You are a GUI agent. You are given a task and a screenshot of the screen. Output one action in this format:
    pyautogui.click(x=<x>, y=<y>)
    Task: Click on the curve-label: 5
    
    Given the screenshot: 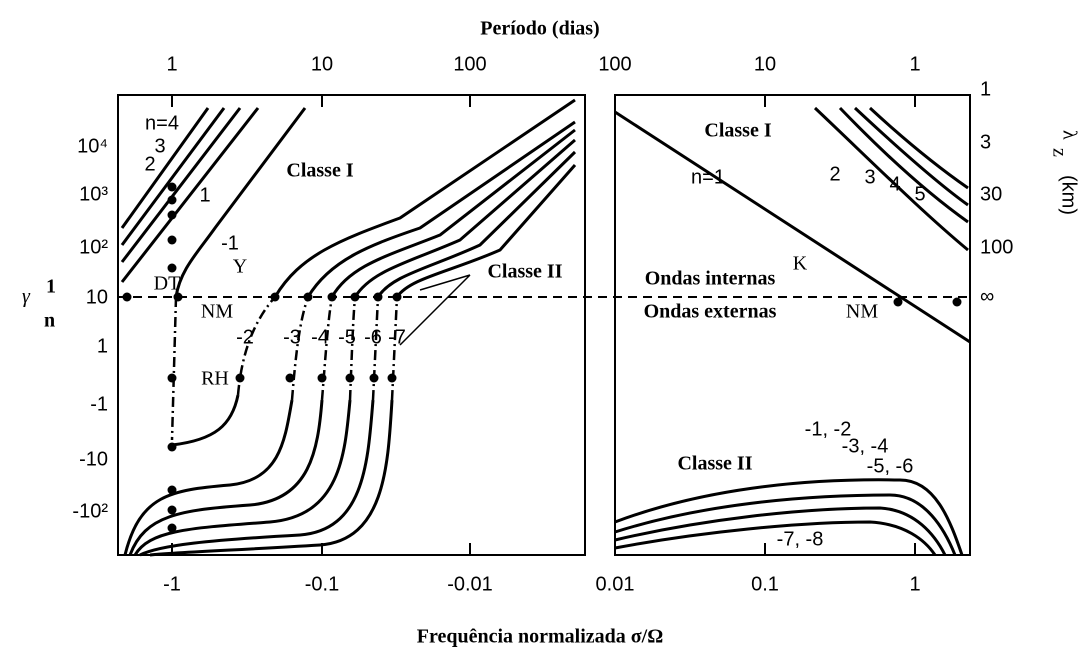 What is the action you would take?
    pyautogui.click(x=919, y=194)
    